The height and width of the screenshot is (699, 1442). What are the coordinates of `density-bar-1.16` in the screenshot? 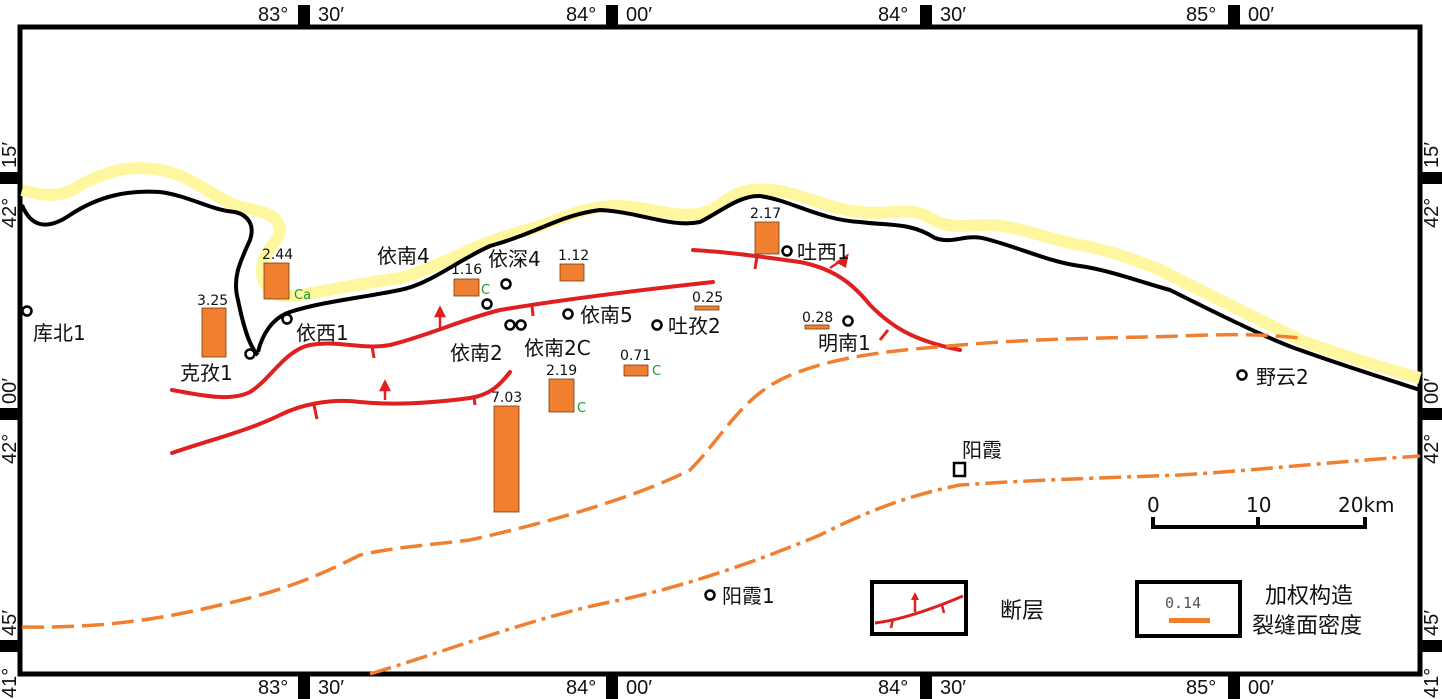 It's located at (466, 287).